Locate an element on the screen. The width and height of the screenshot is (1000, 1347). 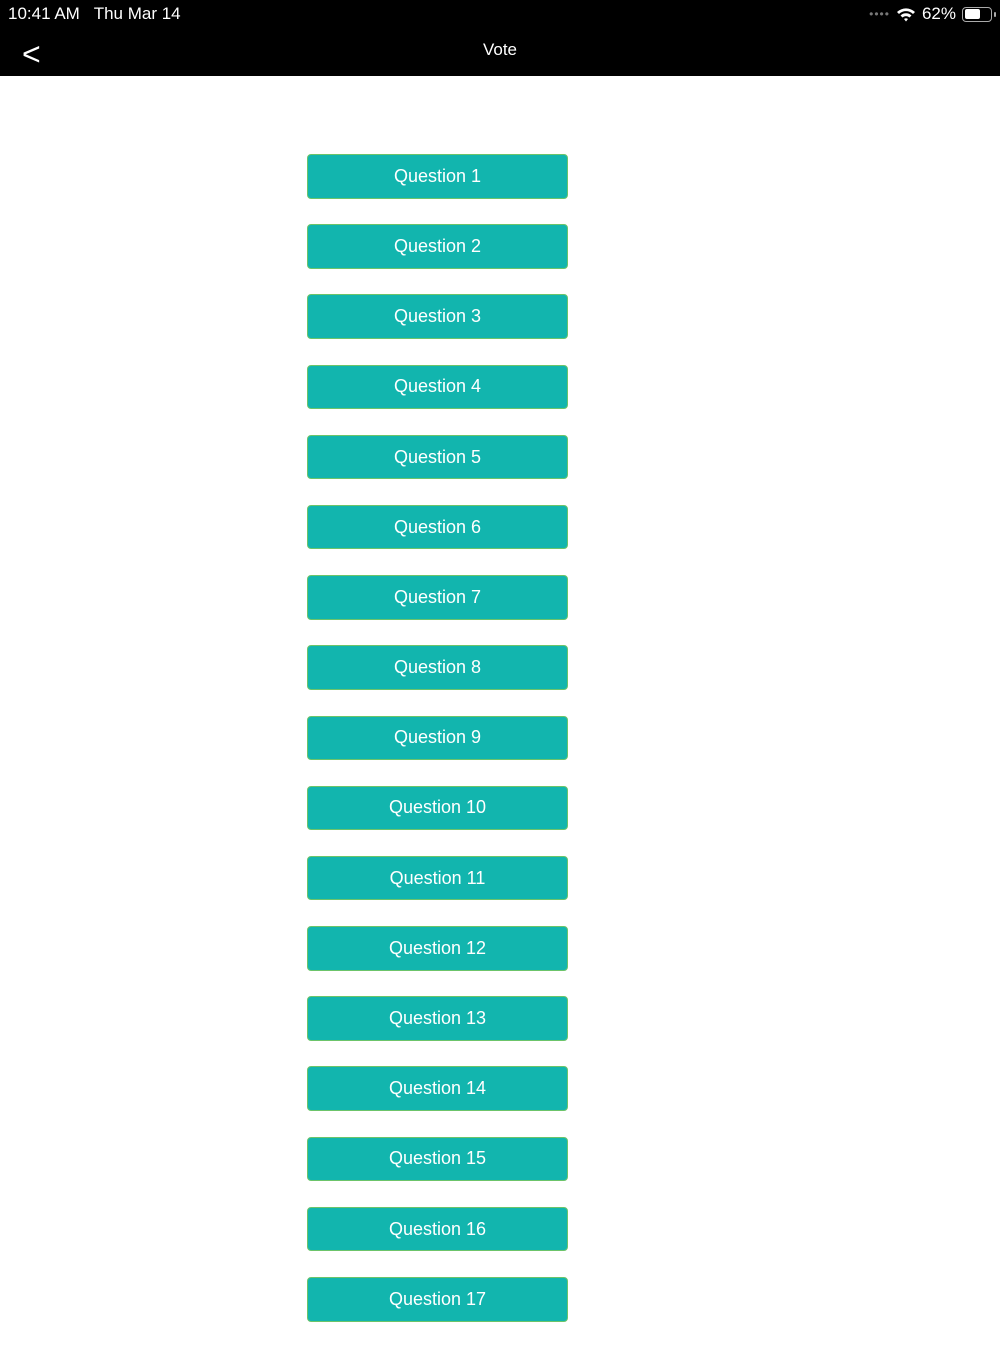
question-button-12: Question 12 is located at coordinates (437, 948).